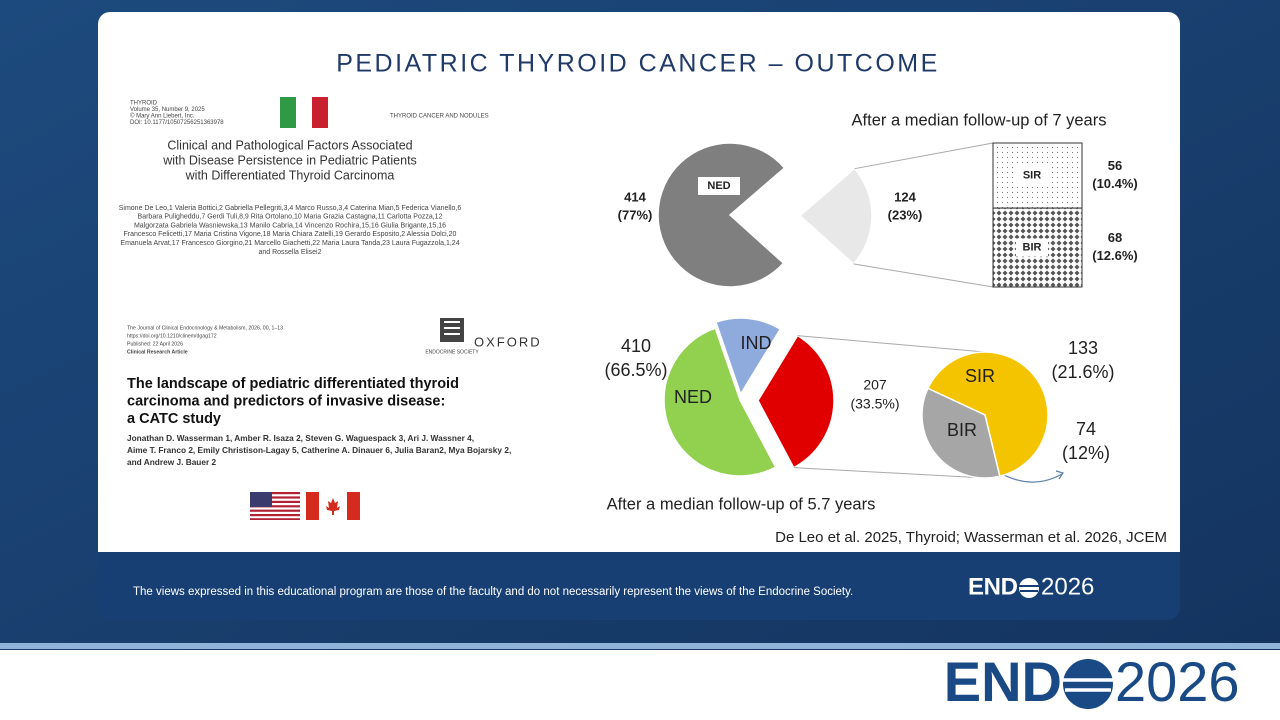 This screenshot has width=1280, height=720. I want to click on slice-percent: (12%), so click(1086, 453).